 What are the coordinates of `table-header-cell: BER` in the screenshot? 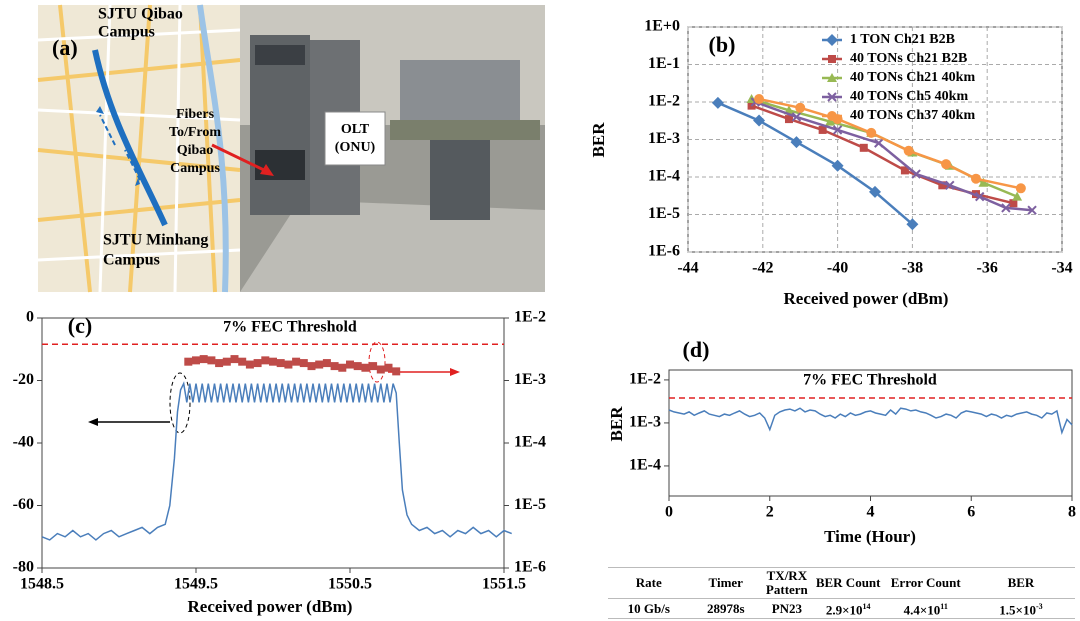 It's located at (1020, 583).